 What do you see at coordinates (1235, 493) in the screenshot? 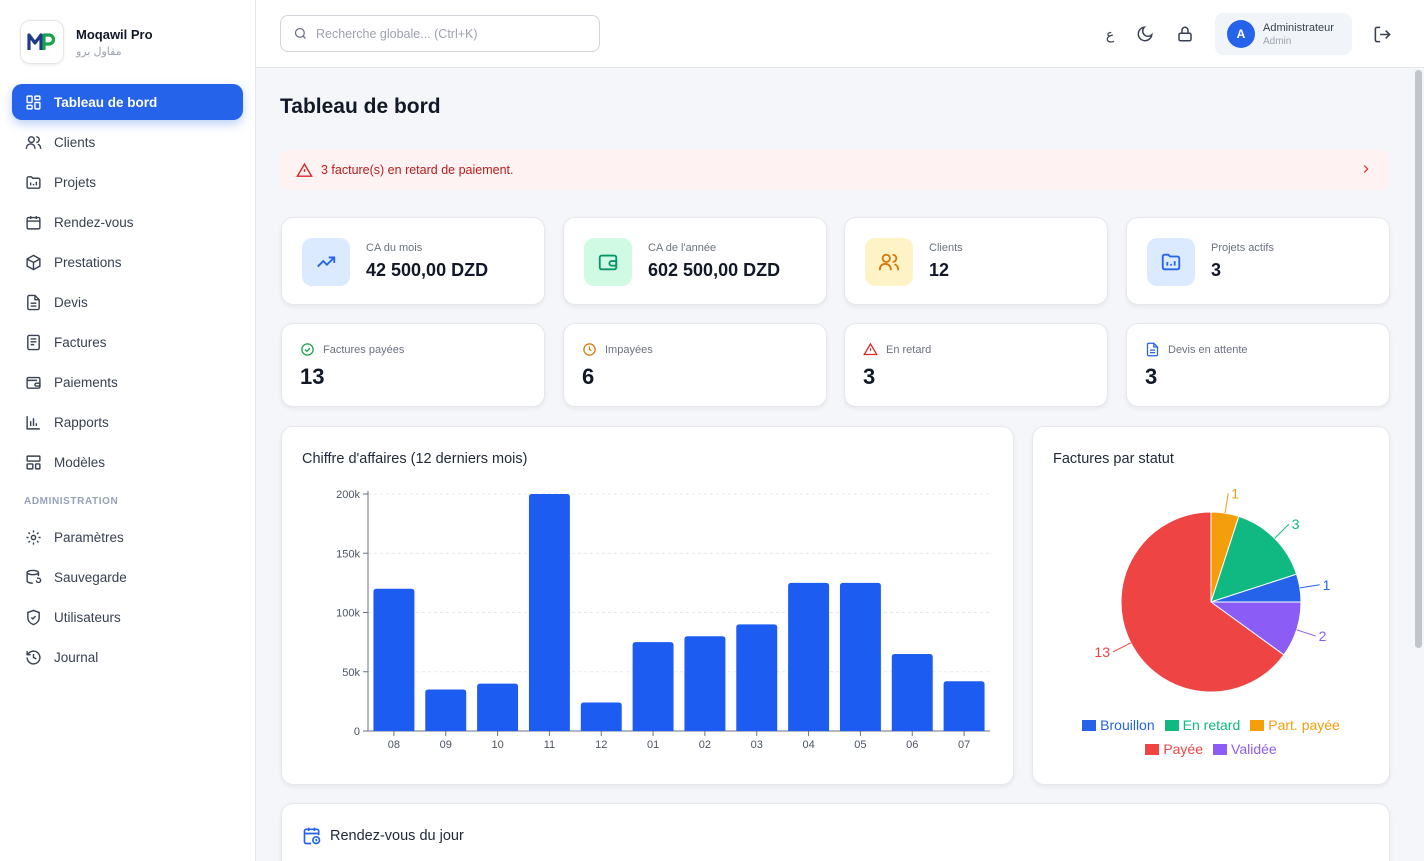
I see `pie-value-label: 1` at bounding box center [1235, 493].